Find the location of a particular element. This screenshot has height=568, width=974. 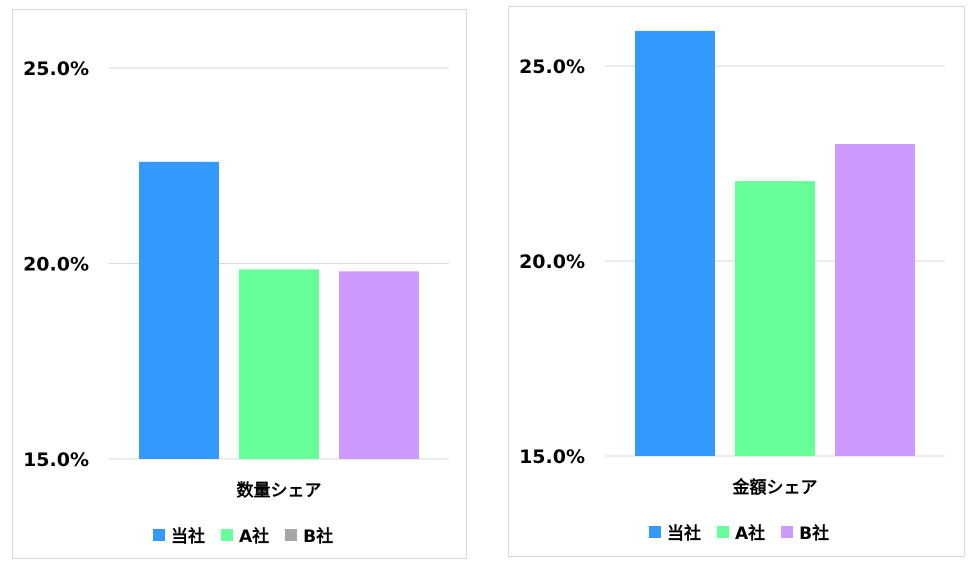

x-axis-label: 金額シェア is located at coordinates (775, 487).